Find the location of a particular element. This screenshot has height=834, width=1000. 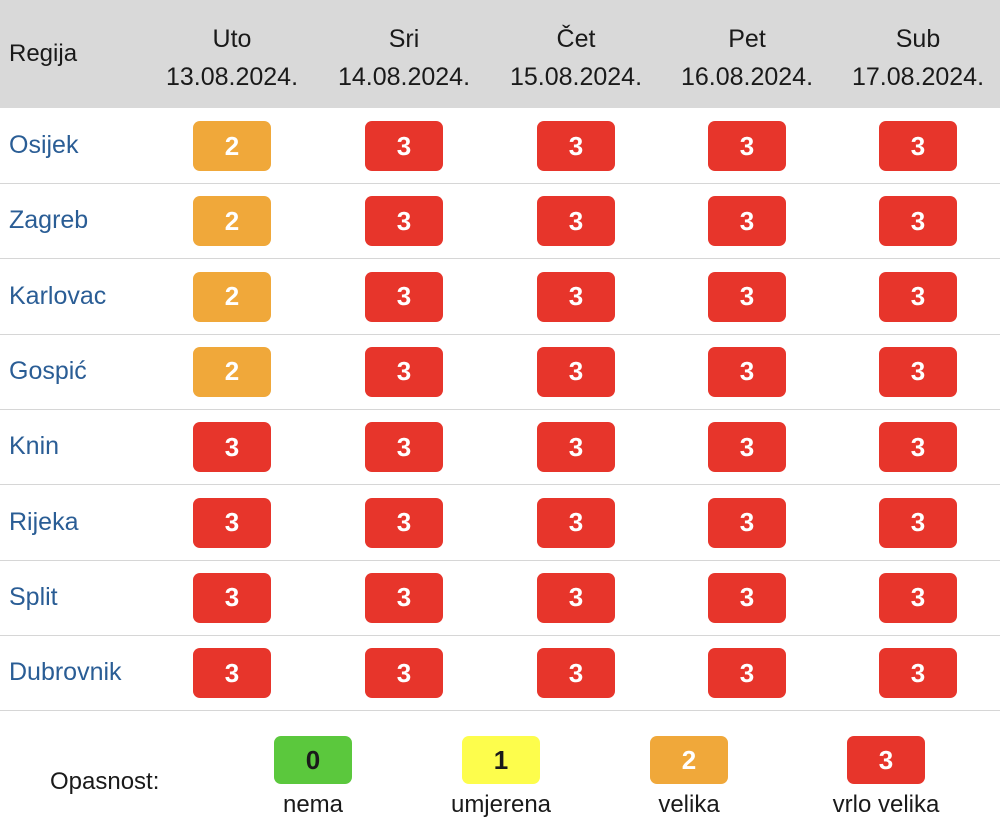

region-link: Osijek is located at coordinates (44, 145).